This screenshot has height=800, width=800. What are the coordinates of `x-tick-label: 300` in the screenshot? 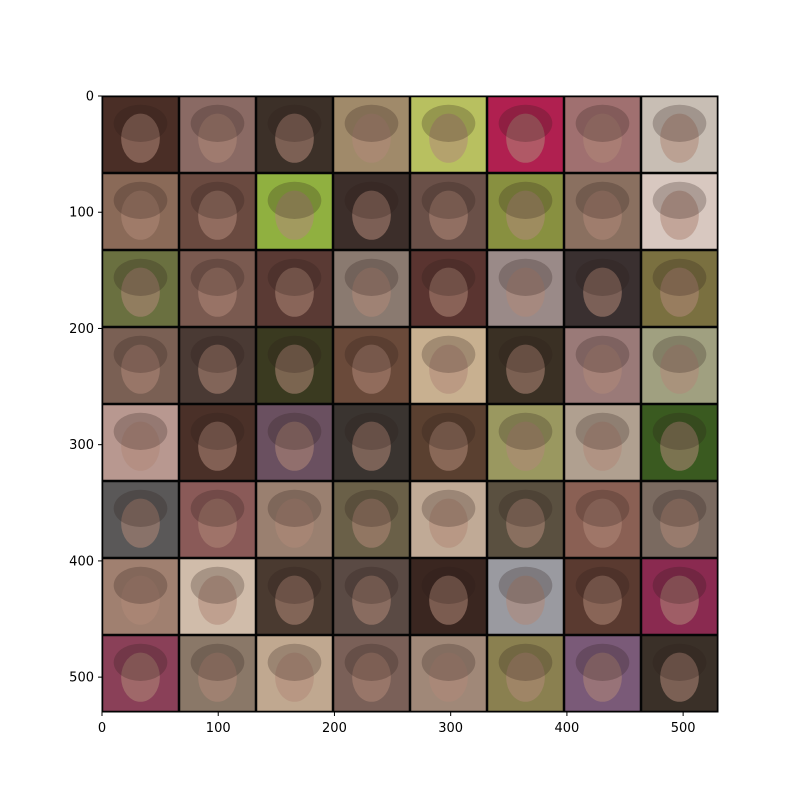 It's located at (450, 728).